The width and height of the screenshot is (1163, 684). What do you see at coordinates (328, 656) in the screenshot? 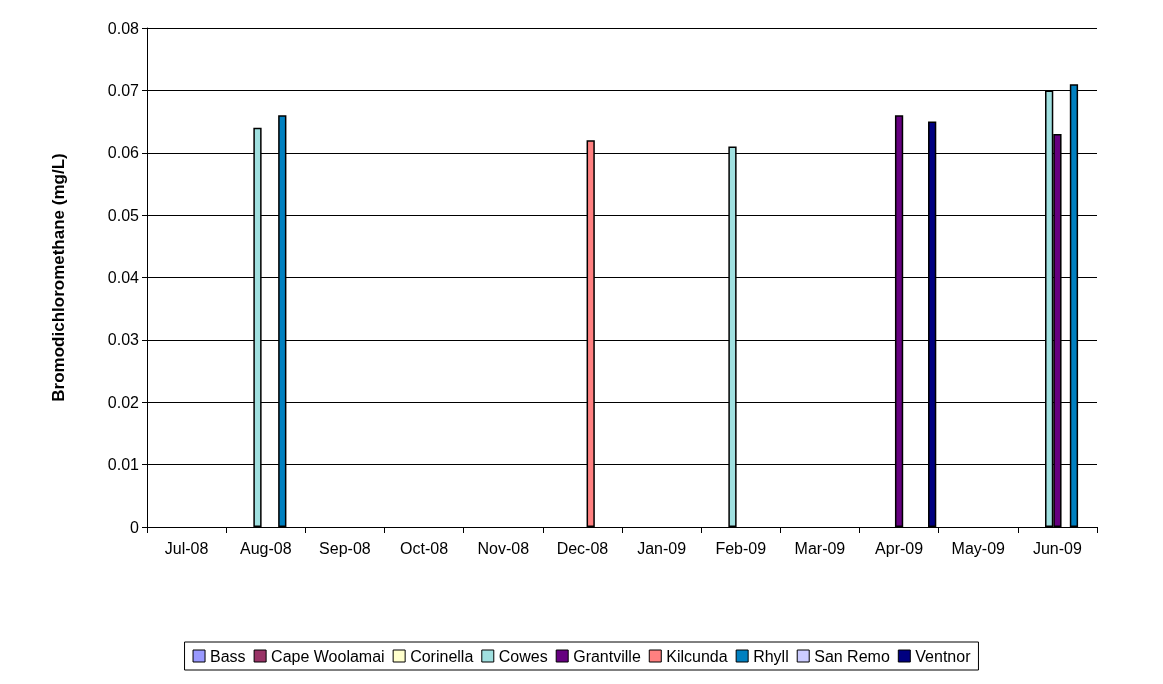
I see `legend-label: Cape Woolamai` at bounding box center [328, 656].